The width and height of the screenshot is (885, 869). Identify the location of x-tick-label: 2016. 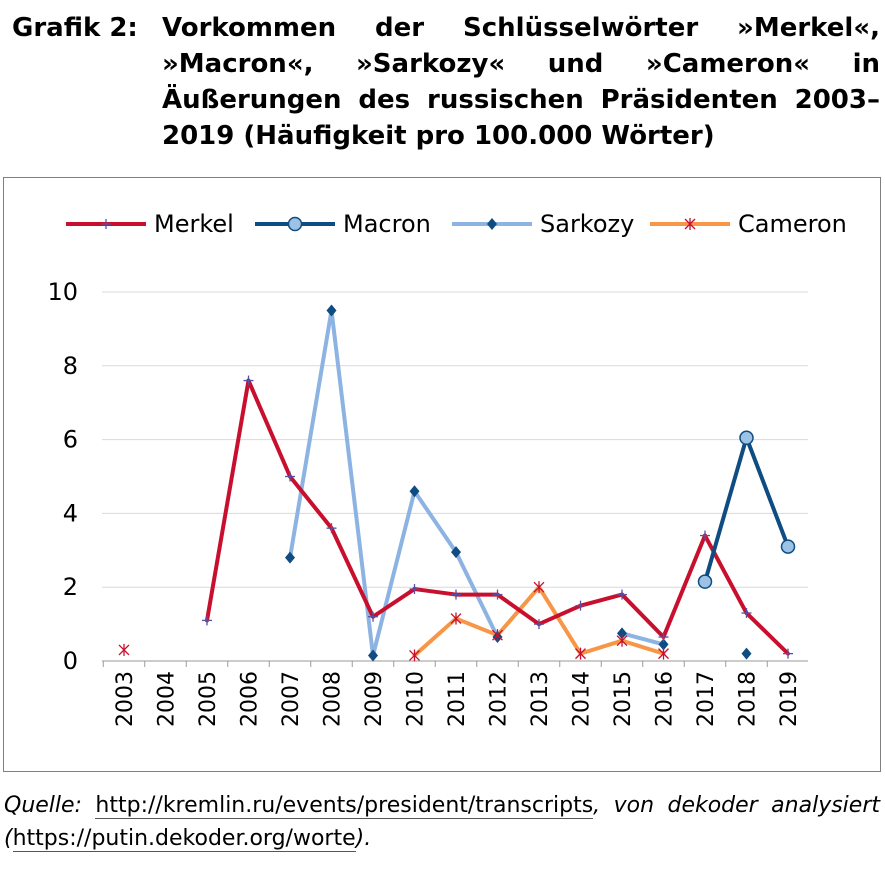
(665, 699).